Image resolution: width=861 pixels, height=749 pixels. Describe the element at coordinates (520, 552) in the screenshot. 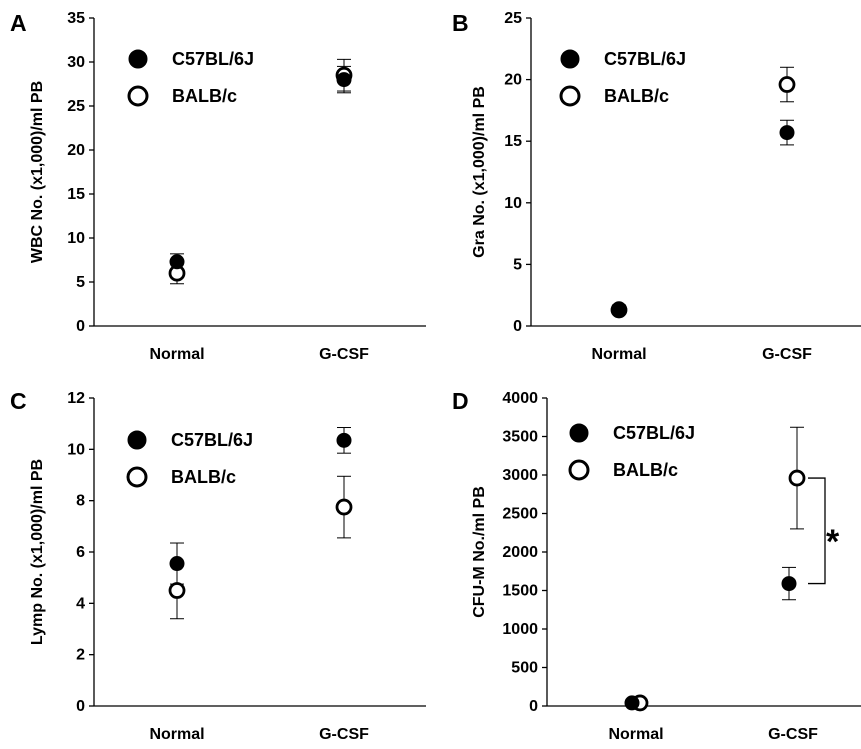

I see `y-tick-label: 2000` at that location.